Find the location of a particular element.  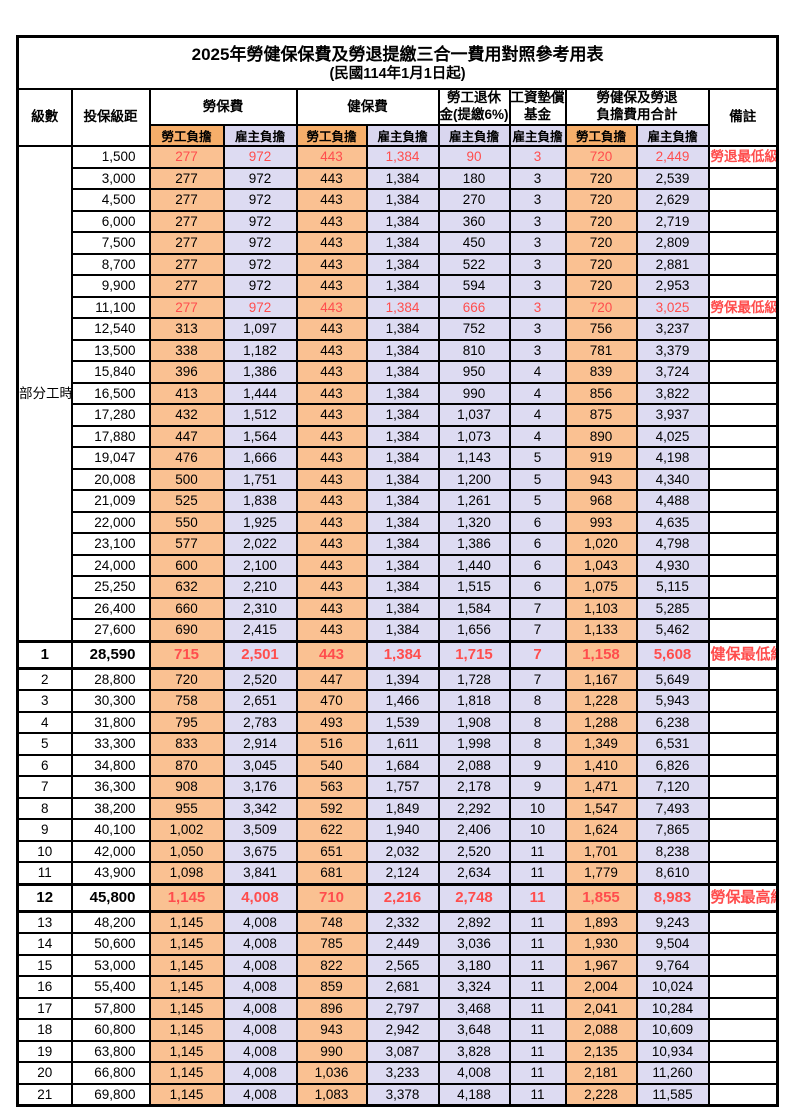

bracket-cell: 60,800 is located at coordinates (110, 1030).